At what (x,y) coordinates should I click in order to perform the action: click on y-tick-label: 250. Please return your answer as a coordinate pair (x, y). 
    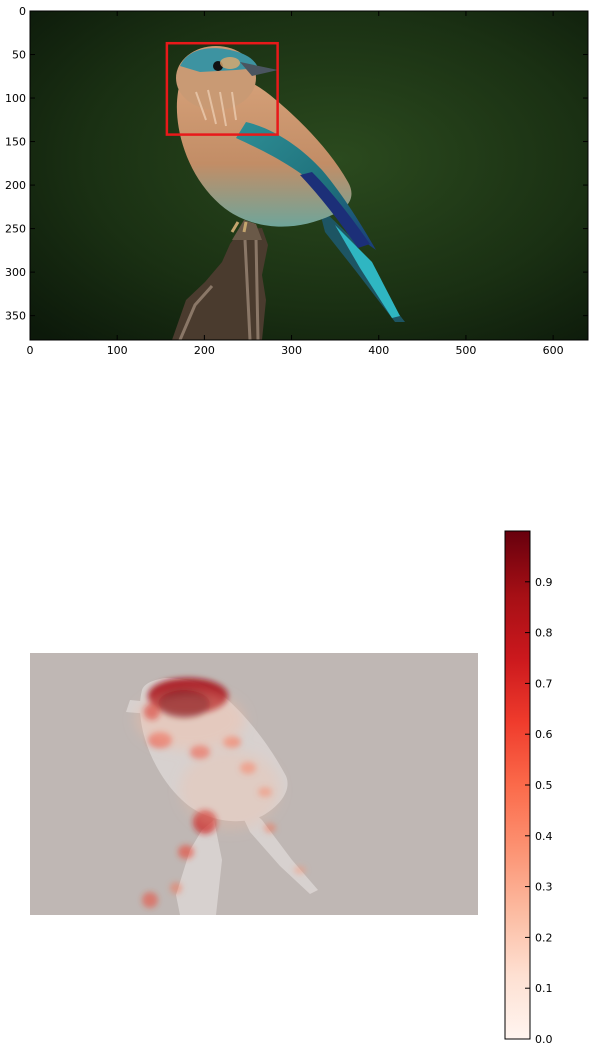
    Looking at the image, I should click on (15, 229).